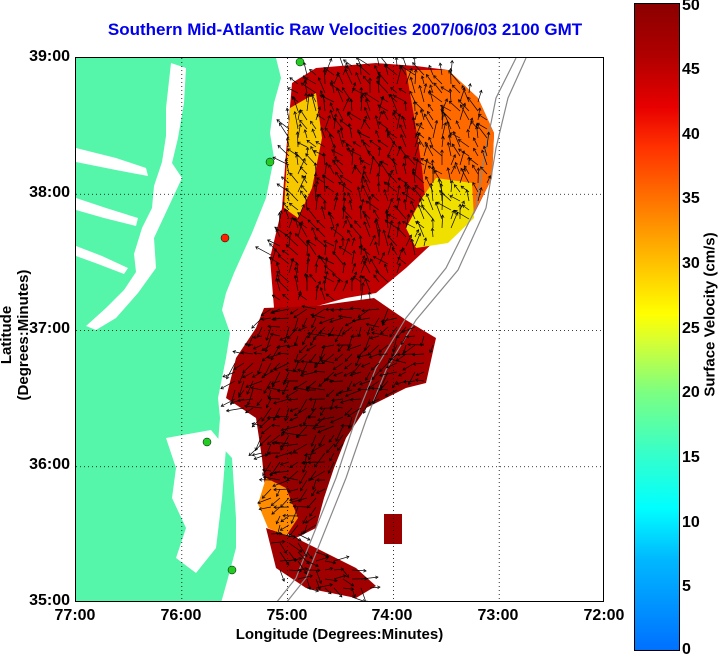 Image resolution: width=724 pixels, height=659 pixels. I want to click on sound-water, so click(196, 501).